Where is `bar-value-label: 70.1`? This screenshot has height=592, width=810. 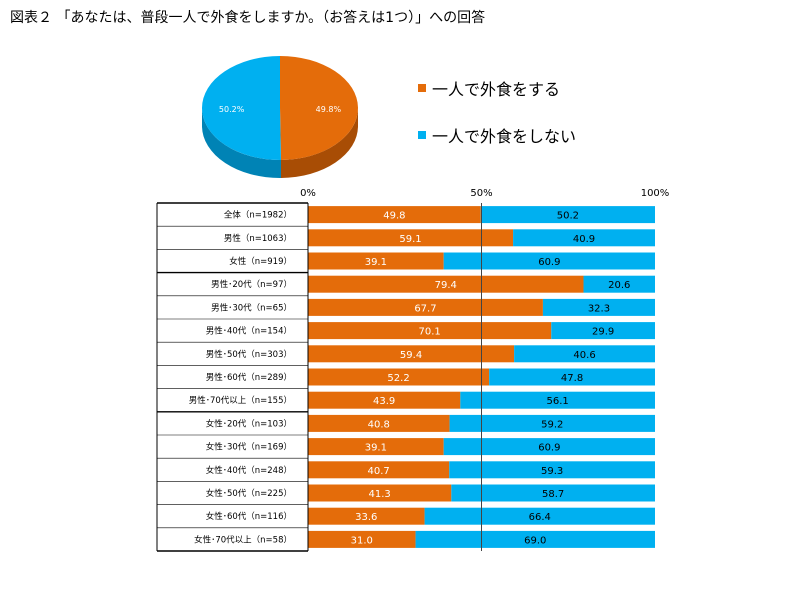
bar-value-label: 70.1 is located at coordinates (429, 332).